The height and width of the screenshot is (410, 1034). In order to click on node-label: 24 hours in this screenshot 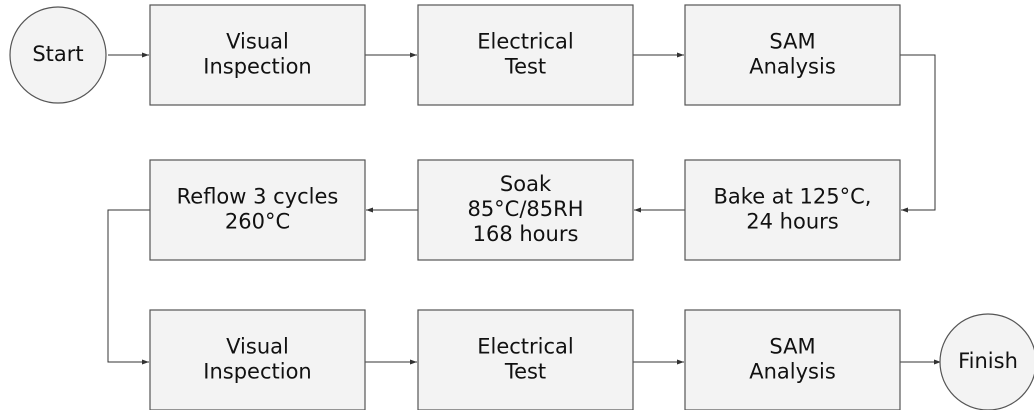, I will do `click(792, 222)`.